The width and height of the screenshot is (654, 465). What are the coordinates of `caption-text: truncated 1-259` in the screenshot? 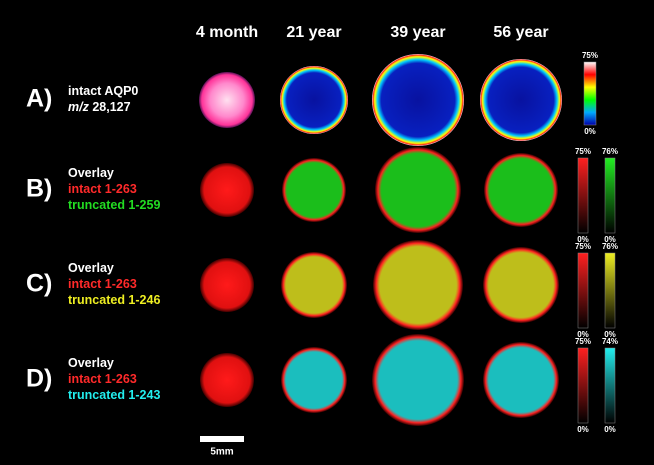 It's located at (114, 205).